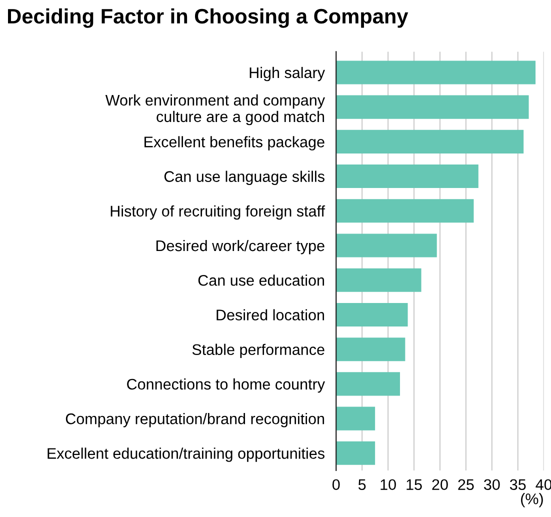  Describe the element at coordinates (287, 74) in the screenshot. I see `y-tick-label: High salary` at that location.